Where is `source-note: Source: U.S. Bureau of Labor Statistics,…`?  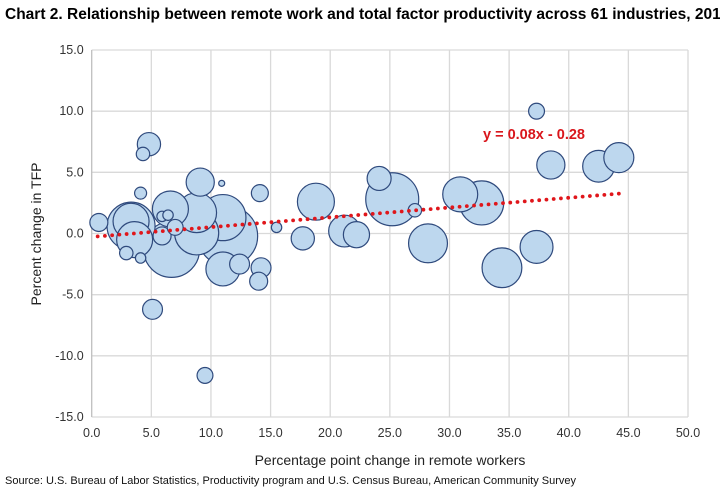 source-note: Source: U.S. Bureau of Labor Statistics,… is located at coordinates (291, 481).